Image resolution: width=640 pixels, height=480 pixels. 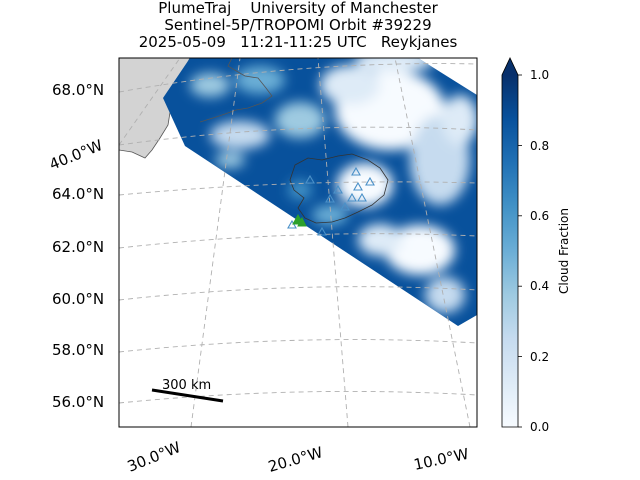 I want to click on colorbar-label: Cloud Fraction, so click(x=564, y=251).